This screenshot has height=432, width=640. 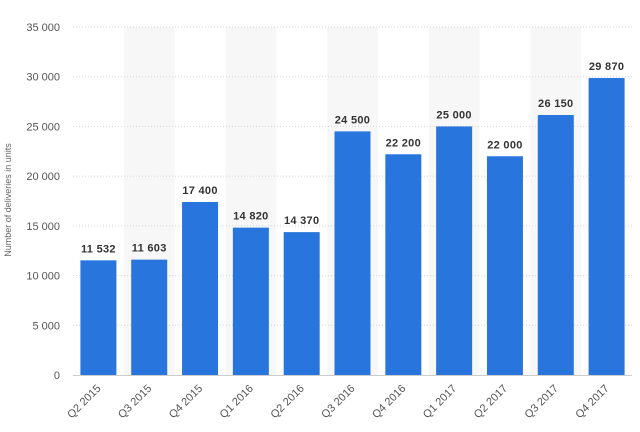 I want to click on y-tick-label: 35 000, so click(x=43, y=28).